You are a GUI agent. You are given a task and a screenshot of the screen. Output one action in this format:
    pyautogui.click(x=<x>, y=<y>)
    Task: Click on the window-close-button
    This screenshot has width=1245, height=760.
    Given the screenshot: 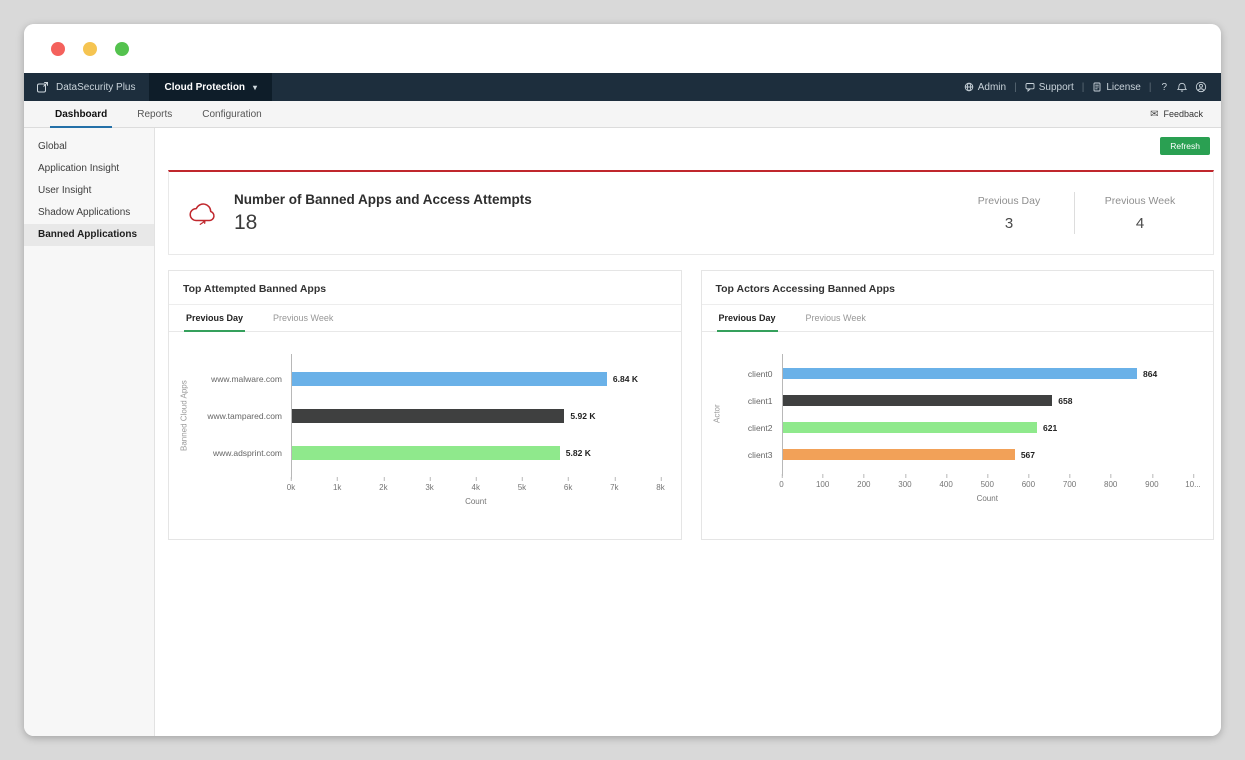 What is the action you would take?
    pyautogui.click(x=58, y=48)
    